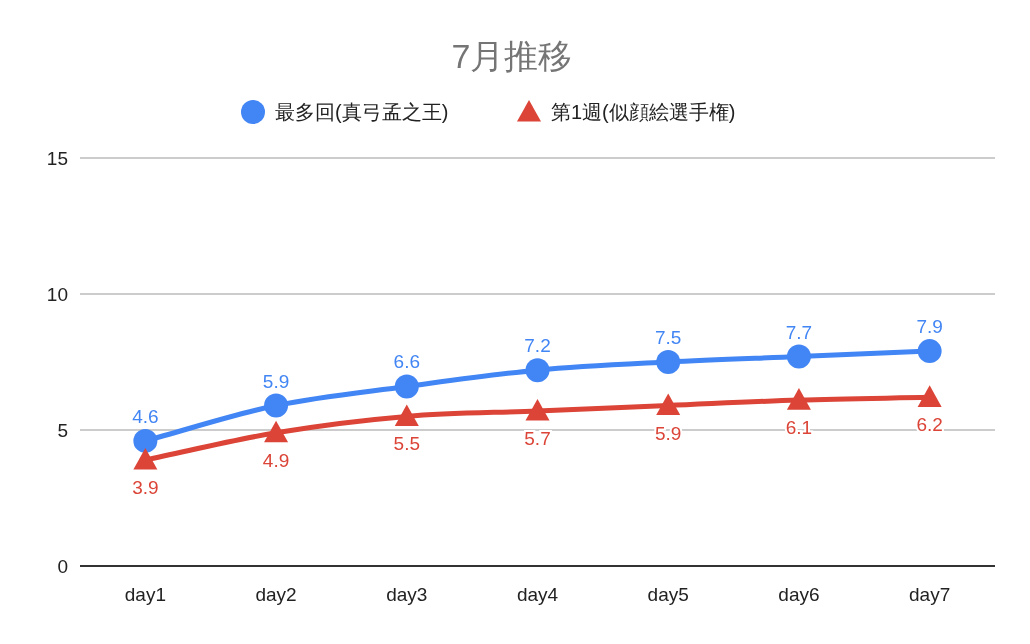 This screenshot has height=644, width=1030. Describe the element at coordinates (929, 327) in the screenshot. I see `data-label: 7.9` at that location.